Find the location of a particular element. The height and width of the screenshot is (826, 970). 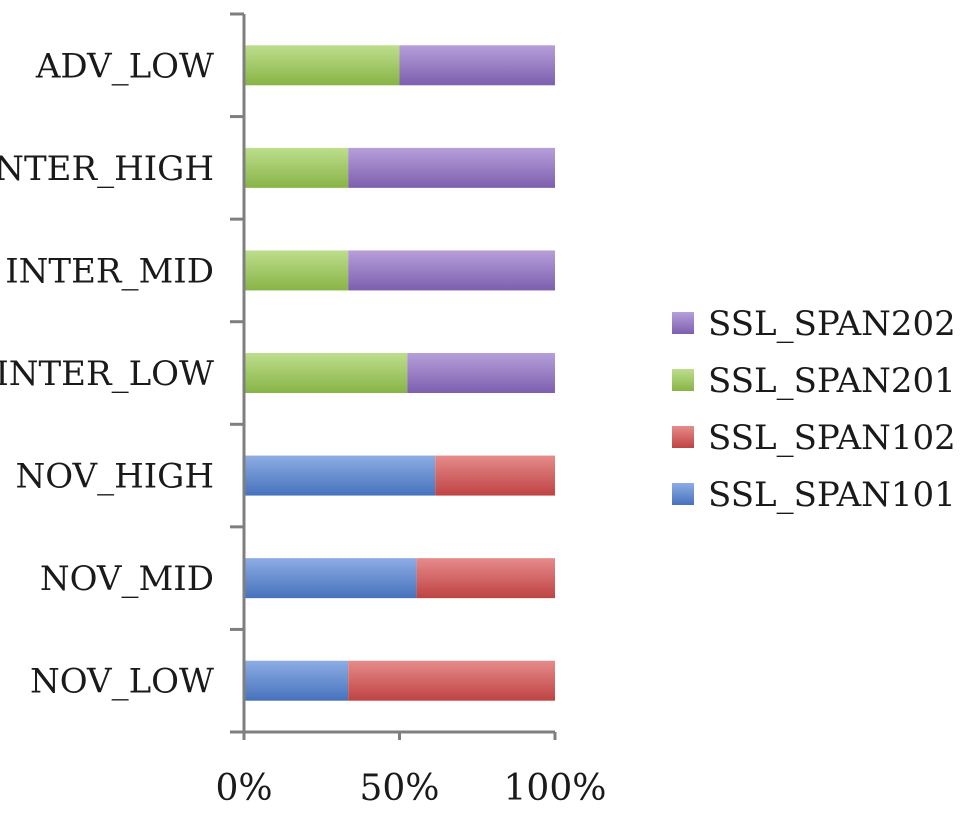

legend-label-ssl-span201: SSL_SPAN201 is located at coordinates (832, 381).